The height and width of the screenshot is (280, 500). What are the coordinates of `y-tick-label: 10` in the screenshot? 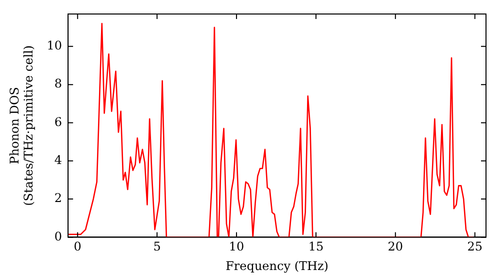 It's located at (54, 45).